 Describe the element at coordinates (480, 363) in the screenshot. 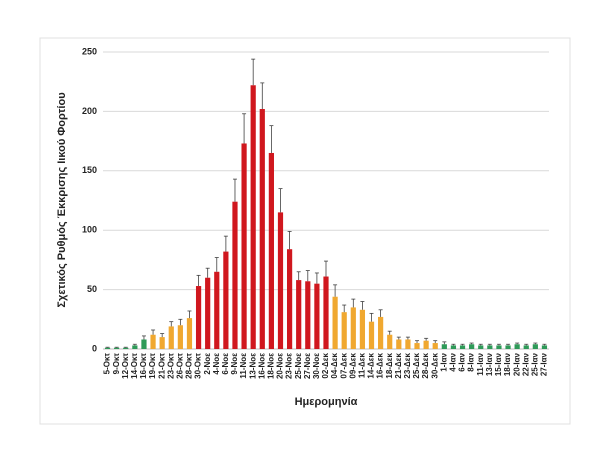

I see `x-tick-label: 11-Ιαν` at that location.